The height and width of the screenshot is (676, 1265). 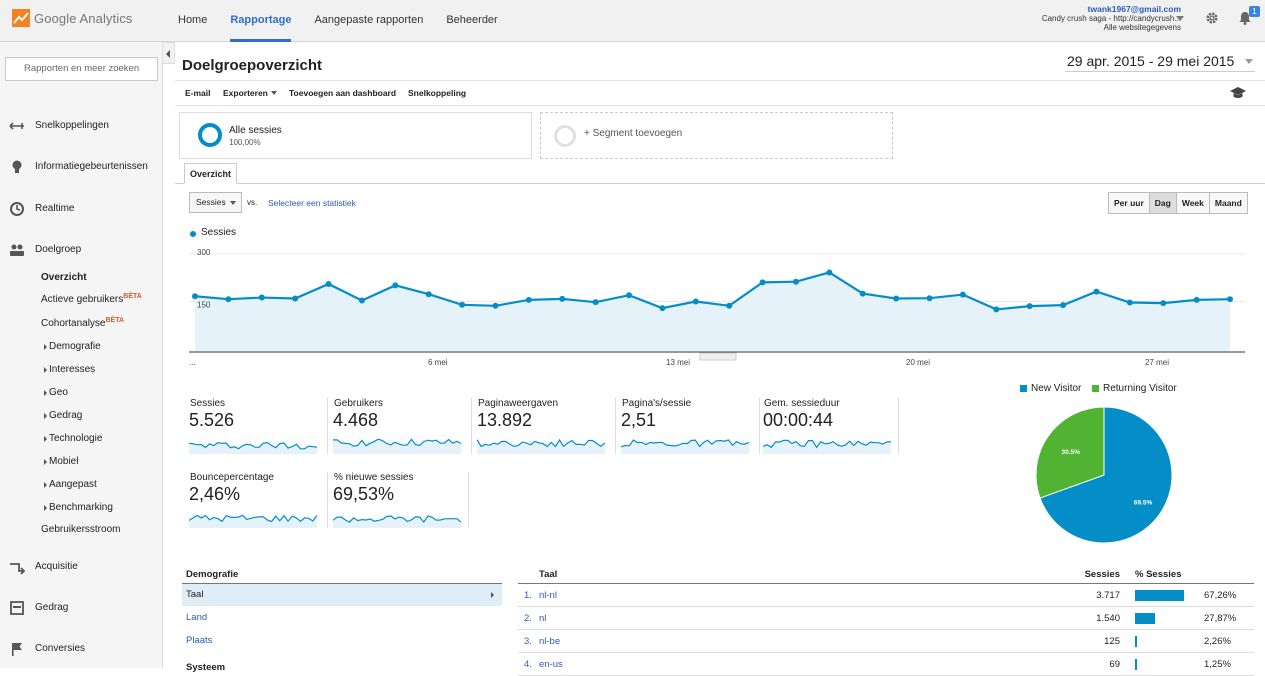 I want to click on notification-badge: 1, so click(x=1254, y=11).